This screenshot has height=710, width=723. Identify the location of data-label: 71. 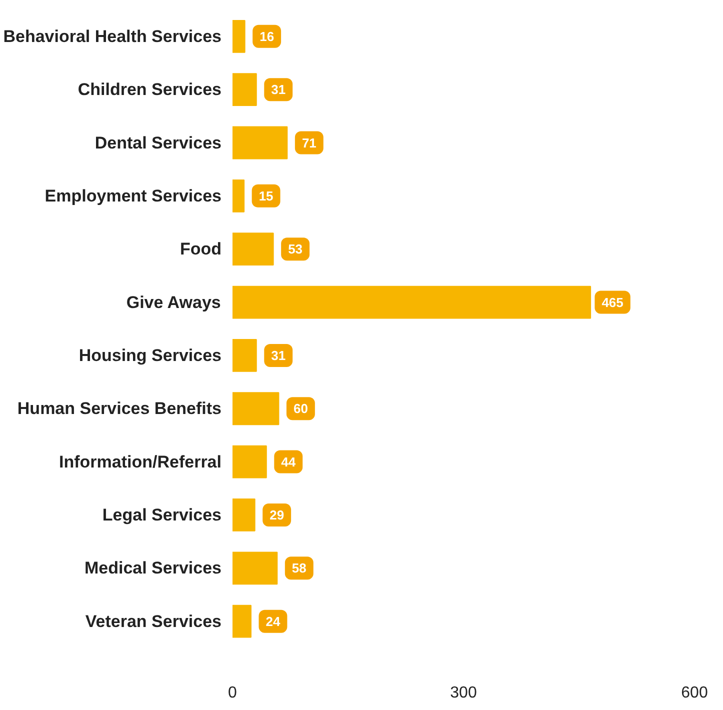
(309, 142).